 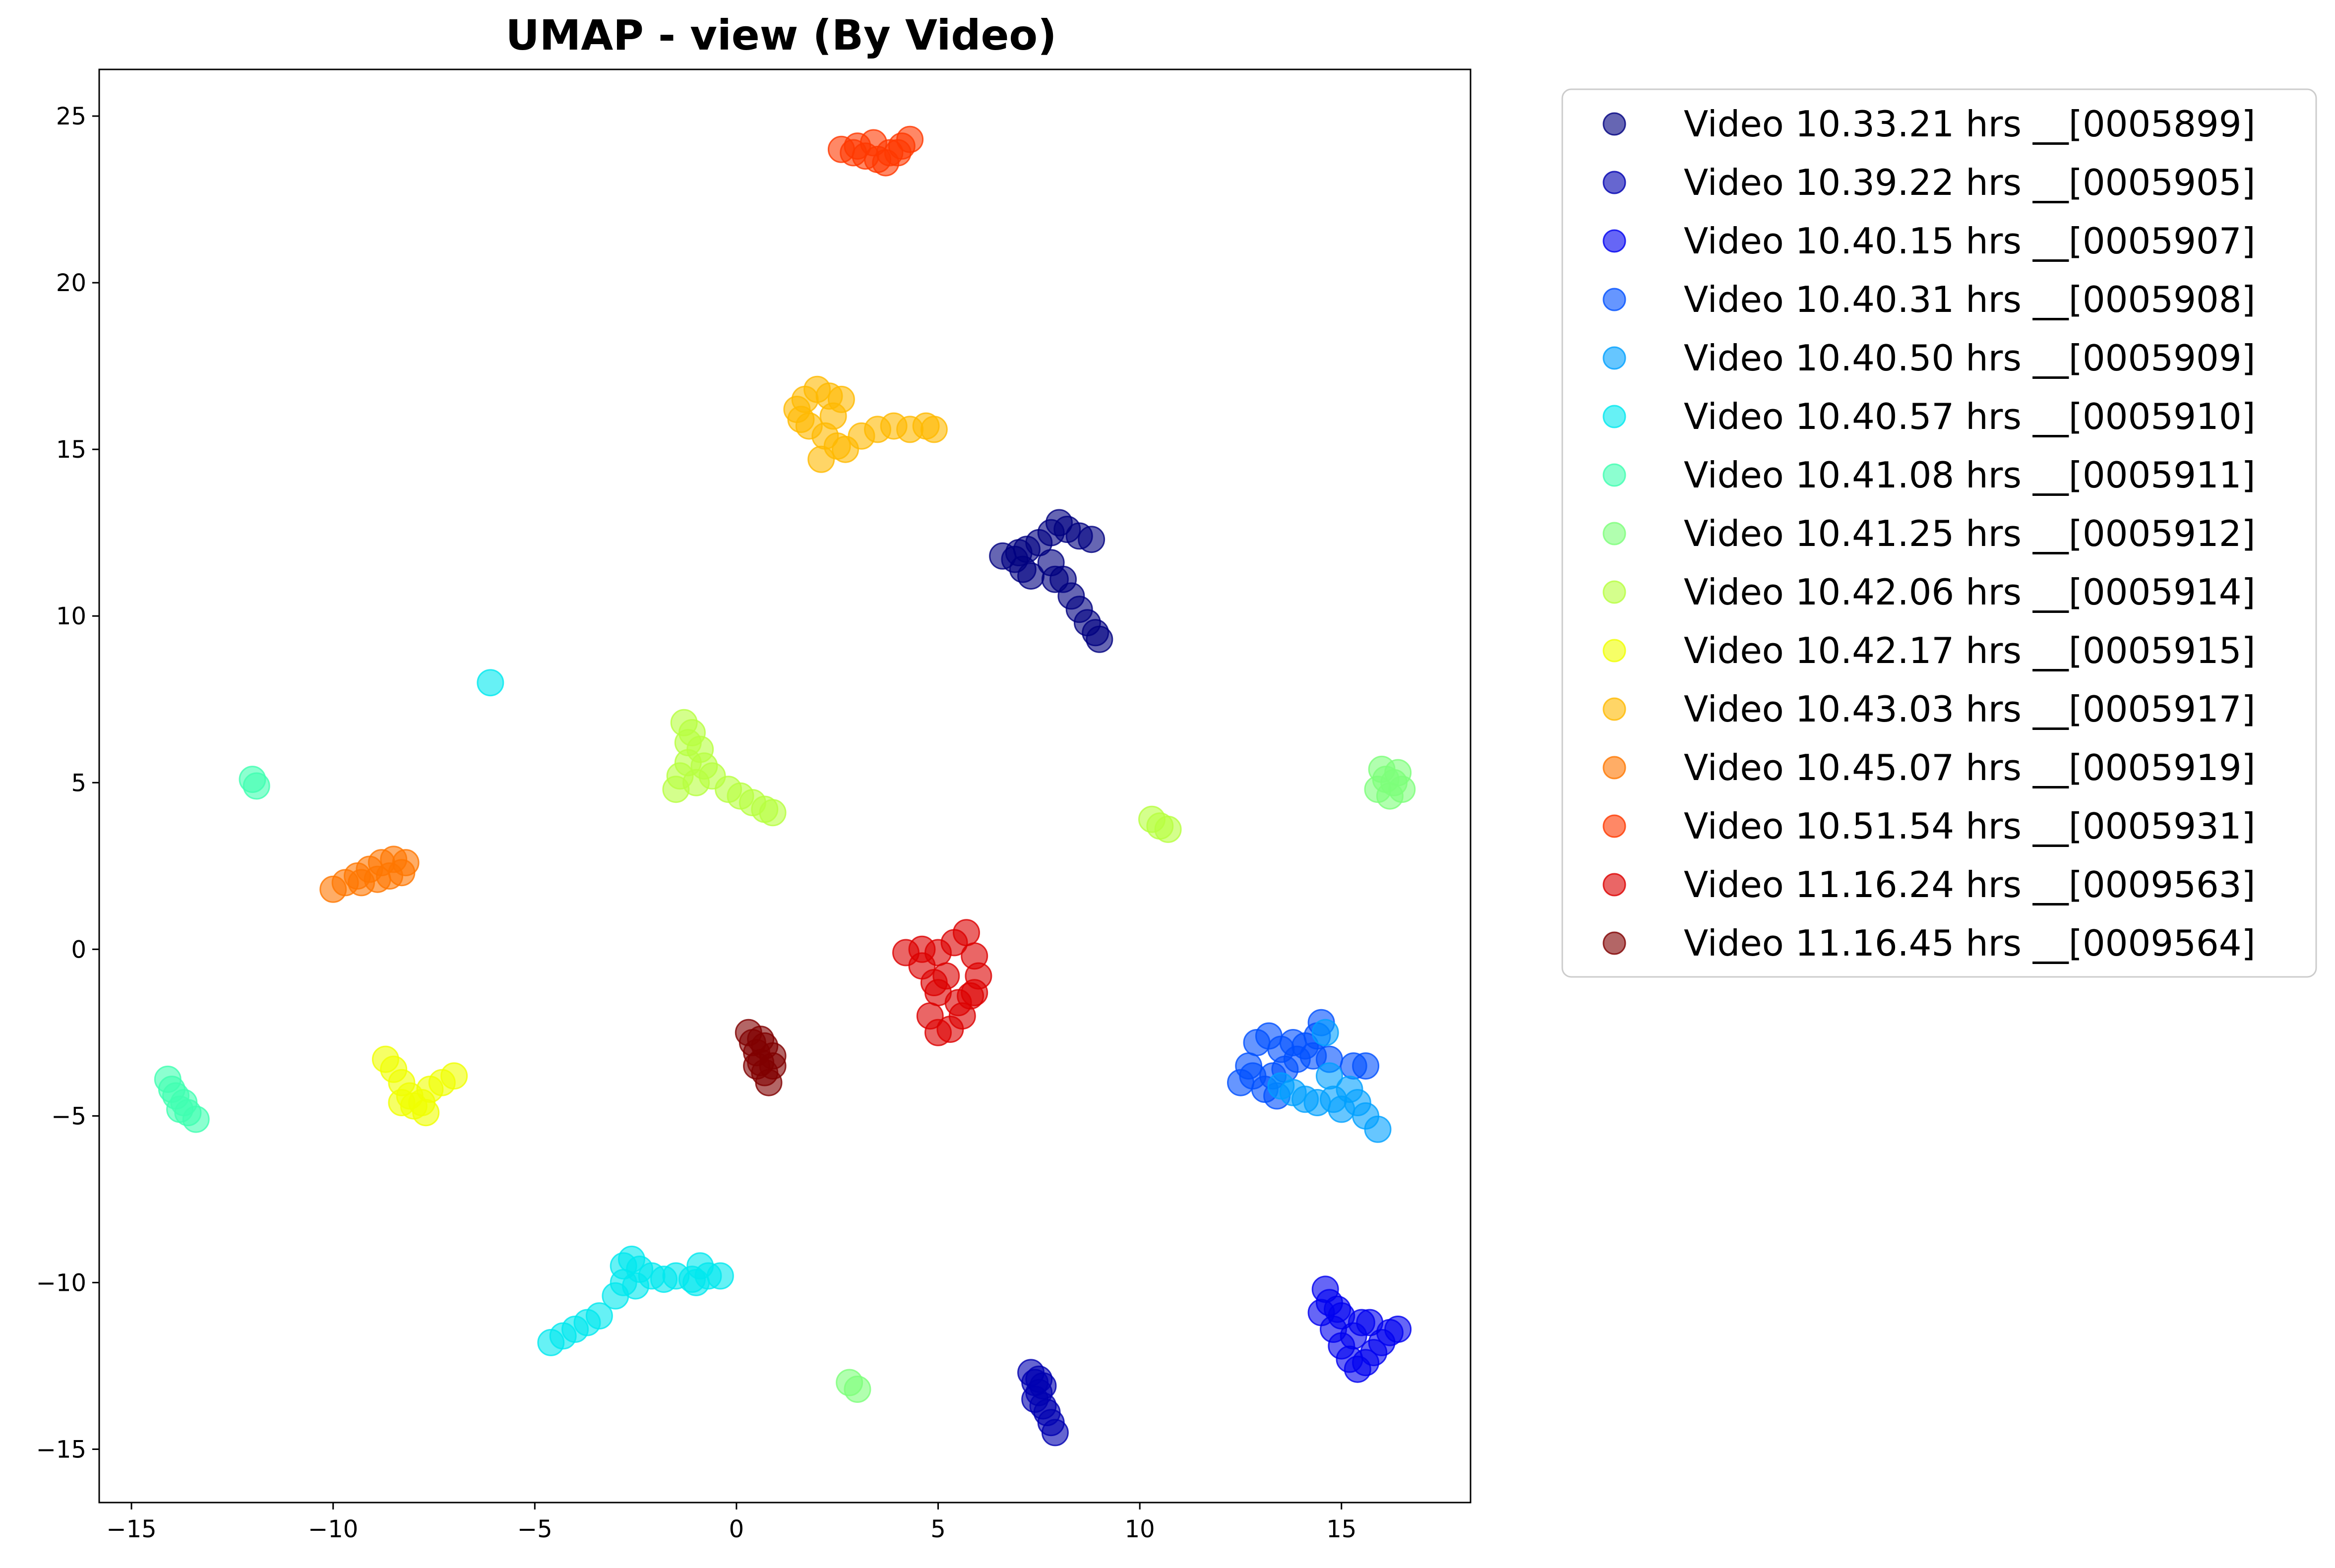 What do you see at coordinates (78, 783) in the screenshot?
I see `y-tick-label: 5` at bounding box center [78, 783].